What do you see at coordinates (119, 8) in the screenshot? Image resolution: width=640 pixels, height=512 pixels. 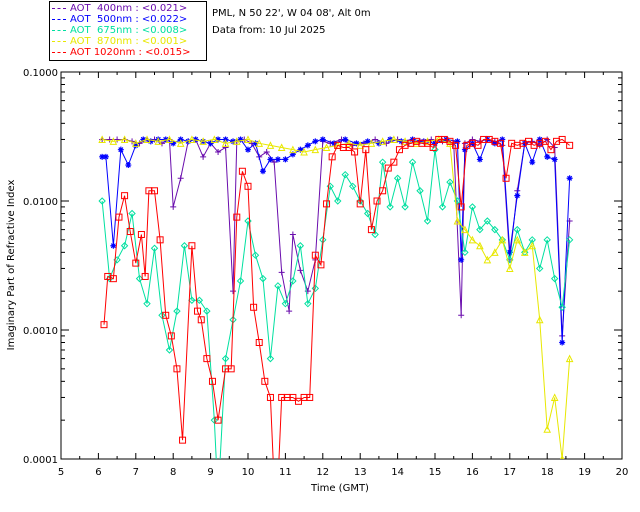 I see `legend-item-400nm: AOT 400nm : <0.021>` at bounding box center [119, 8].